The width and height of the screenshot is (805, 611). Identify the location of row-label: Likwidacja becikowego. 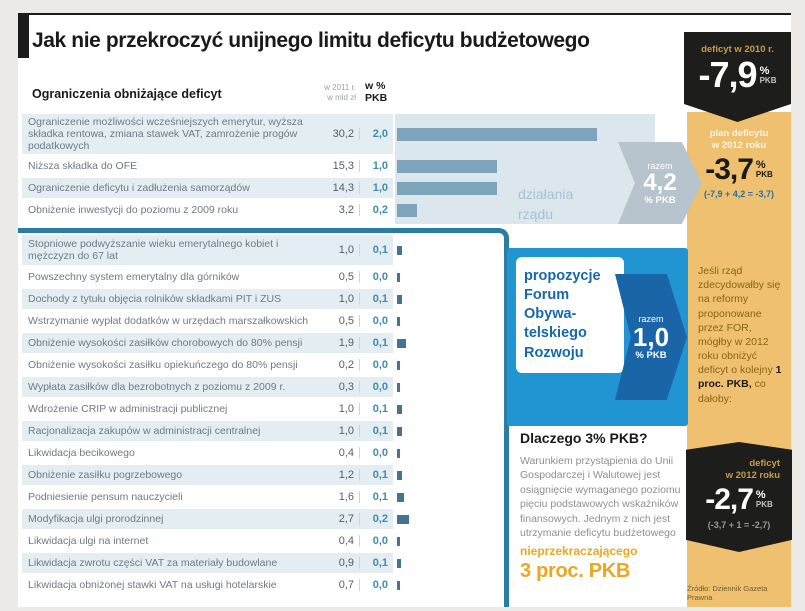
(81, 452).